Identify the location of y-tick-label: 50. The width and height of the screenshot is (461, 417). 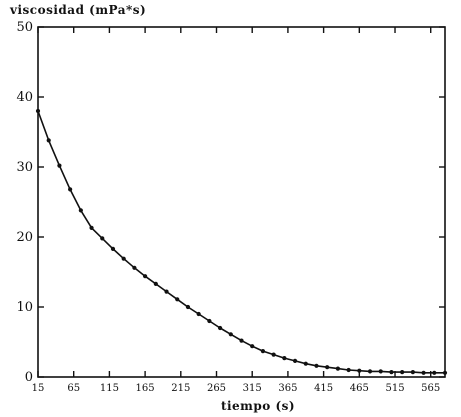
(24, 27).